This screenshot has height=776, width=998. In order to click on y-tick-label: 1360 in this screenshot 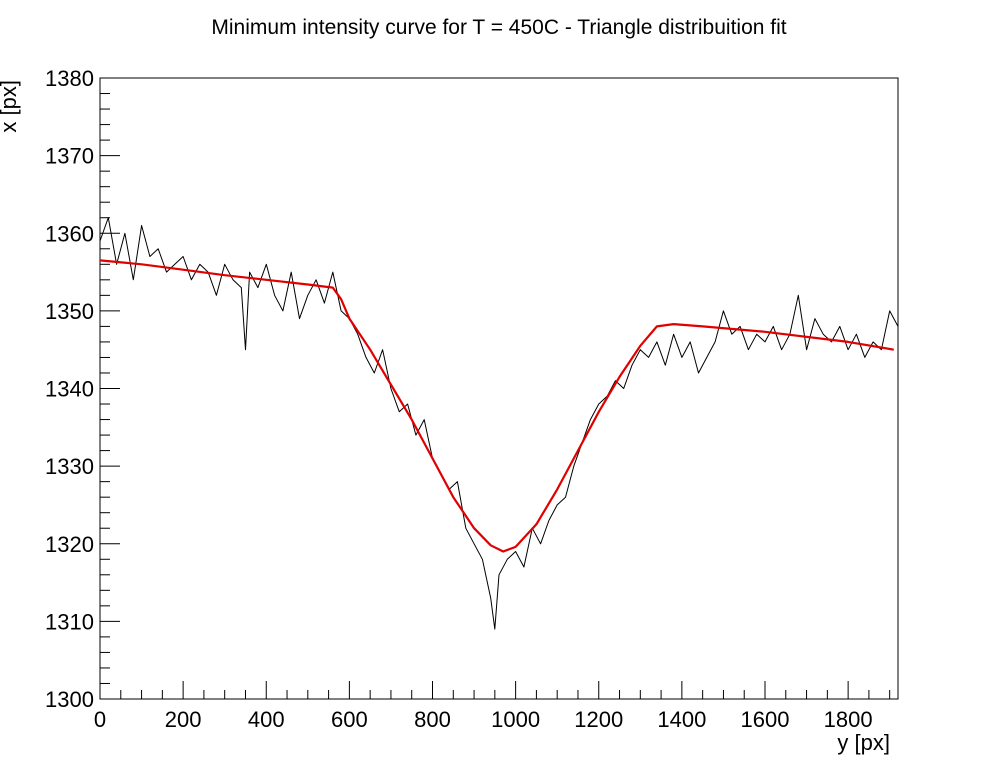, I will do `click(69, 233)`.